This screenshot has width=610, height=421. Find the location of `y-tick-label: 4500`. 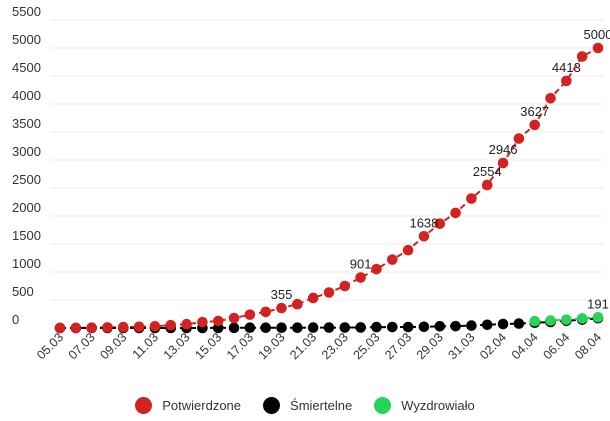

y-tick-label: 4500 is located at coordinates (26, 67).